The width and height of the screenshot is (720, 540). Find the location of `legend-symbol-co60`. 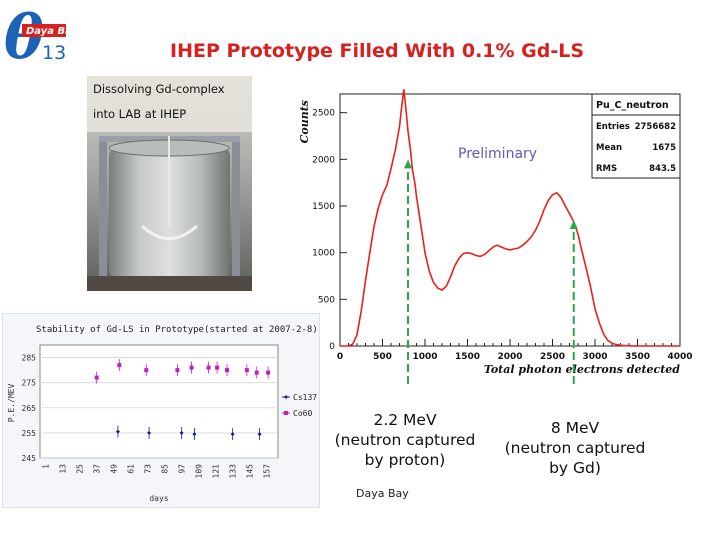

legend-symbol-co60 is located at coordinates (286, 413).